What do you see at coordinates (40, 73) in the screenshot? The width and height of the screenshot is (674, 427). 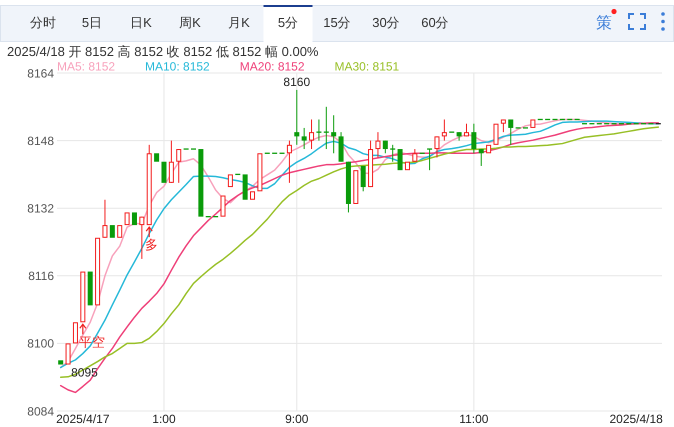 I see `y-tick-label: 8164` at bounding box center [40, 73].